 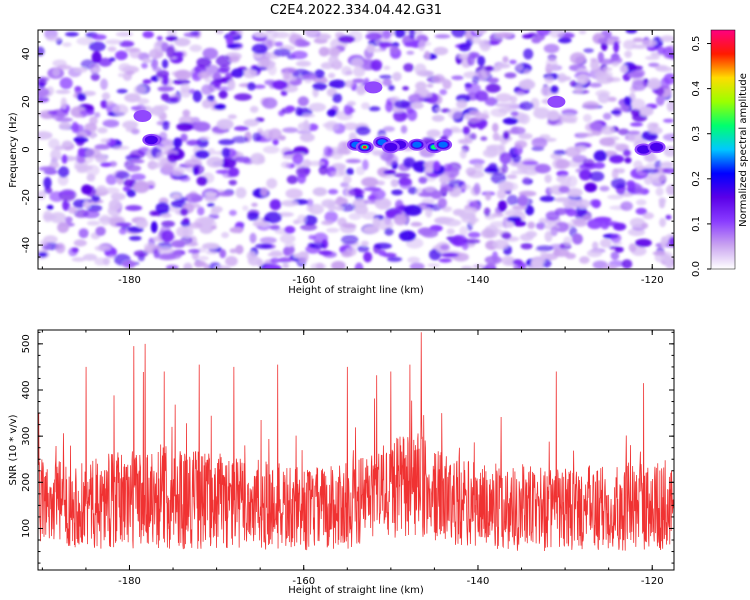 I want to click on colorbar-label: Normalized spectral amplitude, so click(x=743, y=150).